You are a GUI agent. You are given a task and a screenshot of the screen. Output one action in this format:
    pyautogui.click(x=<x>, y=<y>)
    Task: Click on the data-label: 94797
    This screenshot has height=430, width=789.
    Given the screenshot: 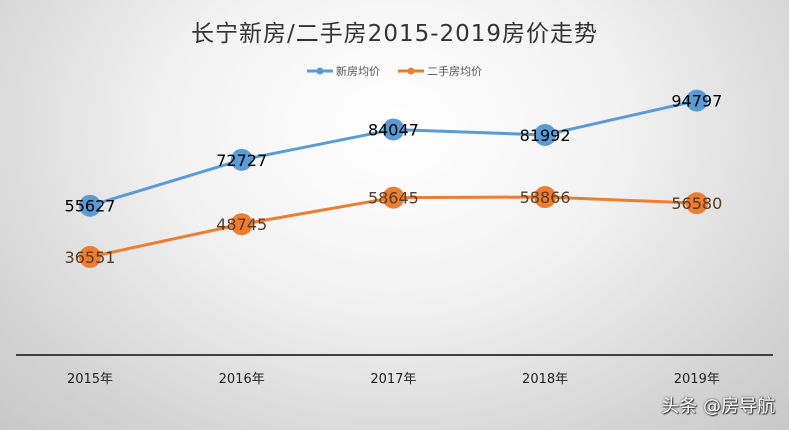 What is the action you would take?
    pyautogui.click(x=696, y=101)
    